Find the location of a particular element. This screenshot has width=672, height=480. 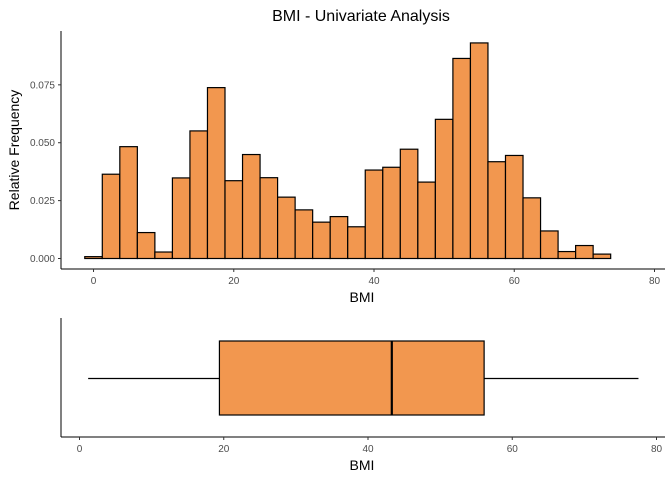

histogram-y-axis-title: Relative Frequency is located at coordinates (14, 150).